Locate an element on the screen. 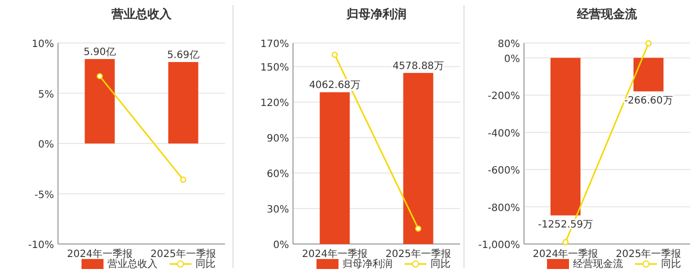  y-tick-label: 60% is located at coordinates (277, 174).